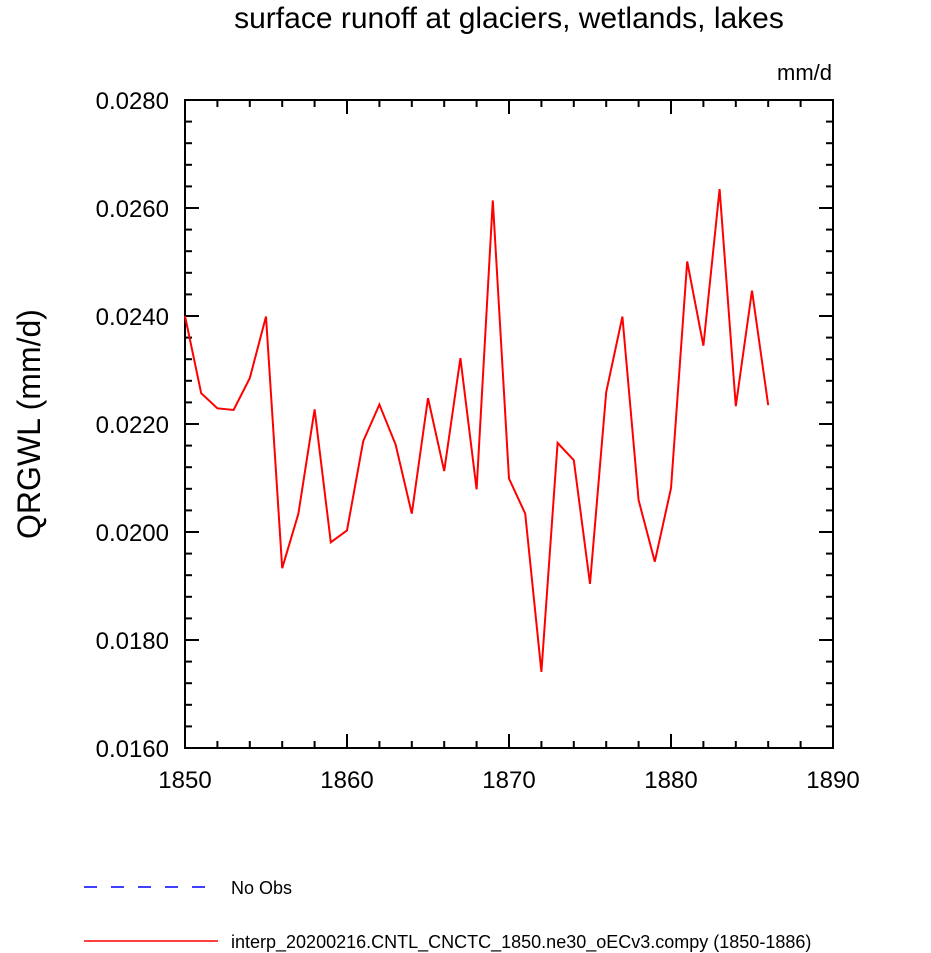 Image resolution: width=931 pixels, height=953 pixels. Describe the element at coordinates (804, 72) in the screenshot. I see `units-label: mm/d` at that location.